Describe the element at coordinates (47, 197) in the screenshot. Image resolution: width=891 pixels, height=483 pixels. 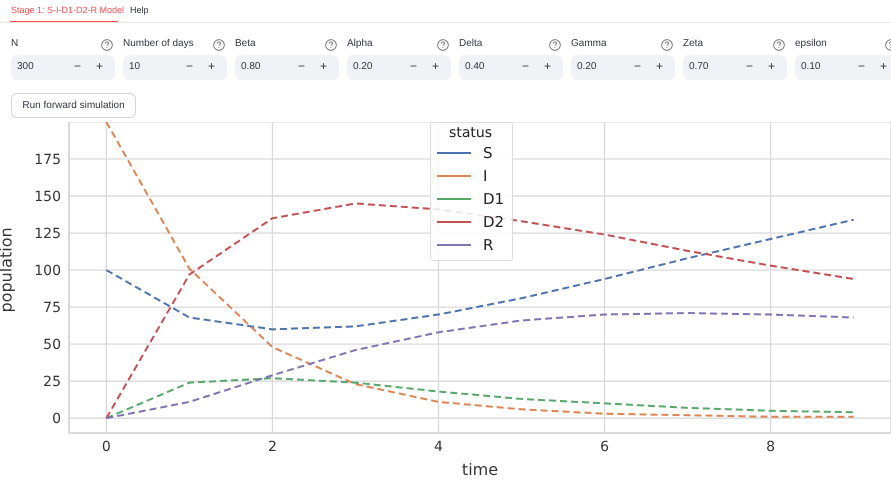
I see `y-tick-label: 150` at that location.